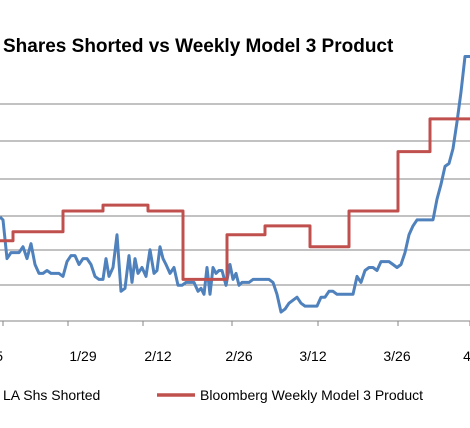 The image size is (470, 428). I want to click on x-tick-label: 4, so click(466, 356).